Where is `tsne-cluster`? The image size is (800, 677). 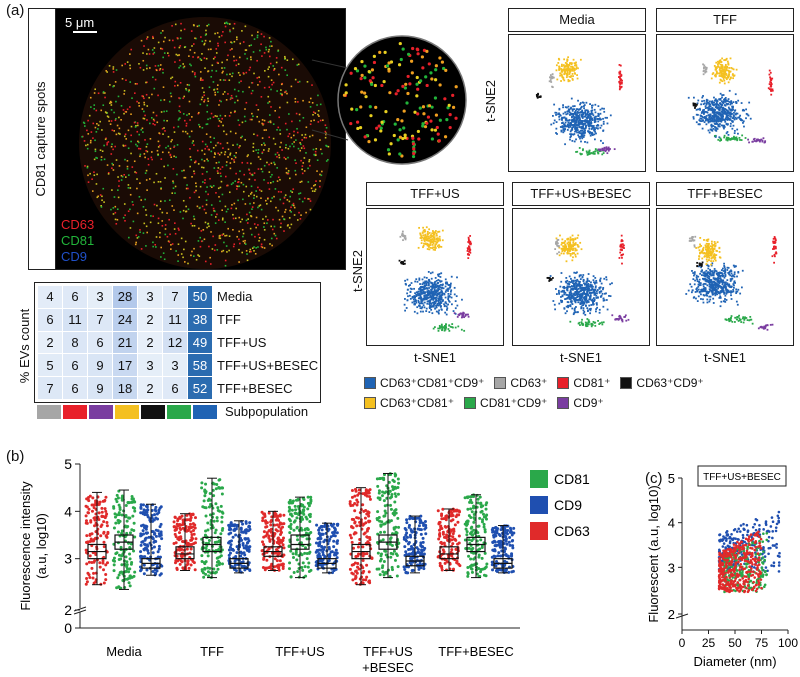 tsne-cluster is located at coordinates (568, 69).